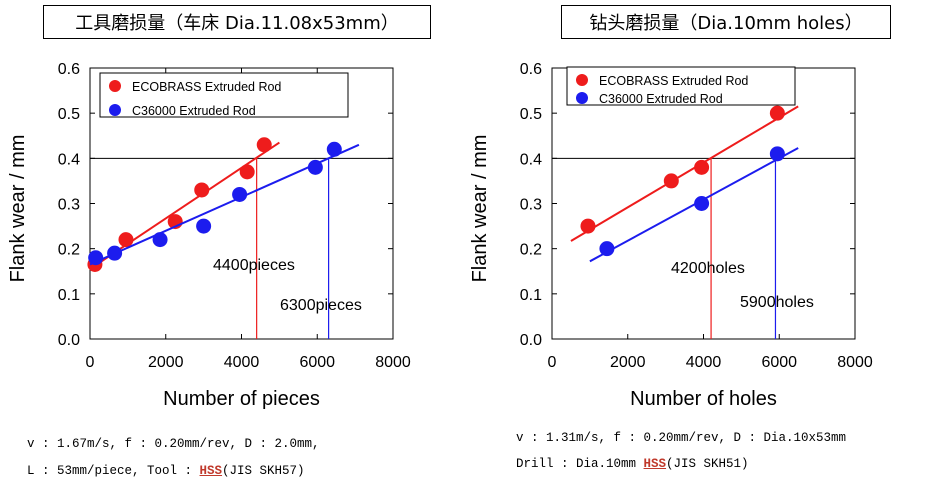 This screenshot has width=930, height=500. Describe the element at coordinates (224, 95) in the screenshot. I see `lathe-legend-box` at that location.